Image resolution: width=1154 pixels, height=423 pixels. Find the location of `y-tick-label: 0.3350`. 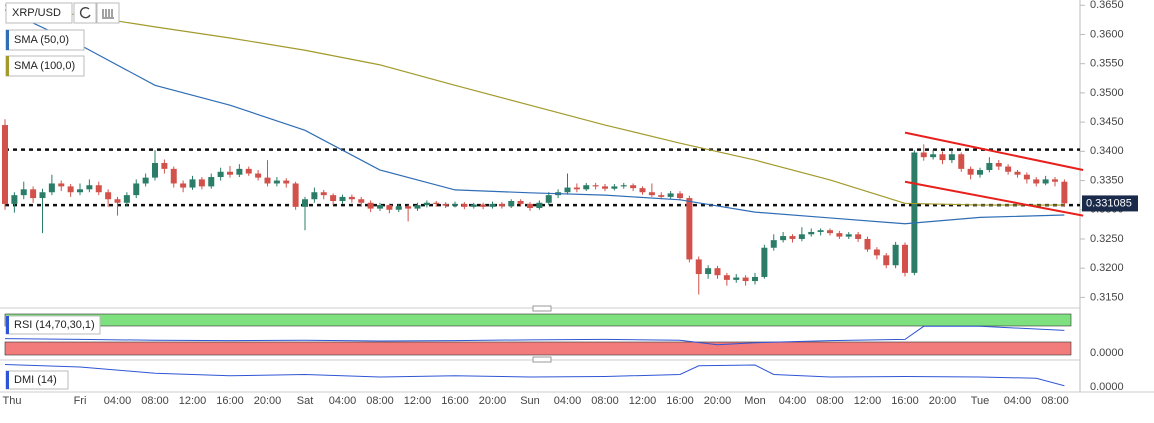

y-tick-label: 0.3350 is located at coordinates (1107, 180).